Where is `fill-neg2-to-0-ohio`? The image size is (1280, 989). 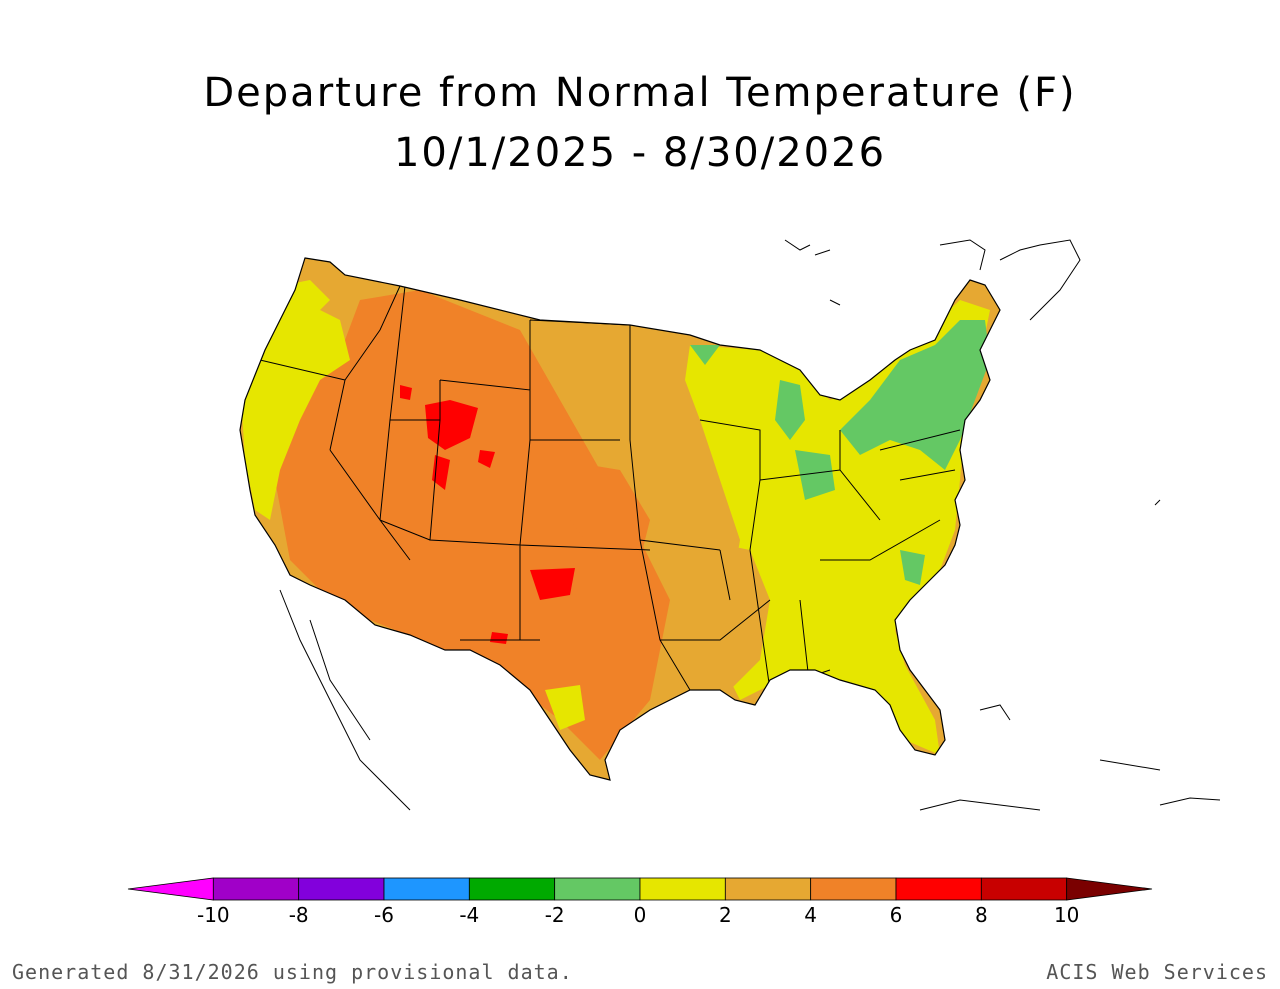
fill-neg2-to-0-ohio is located at coordinates (815, 475).